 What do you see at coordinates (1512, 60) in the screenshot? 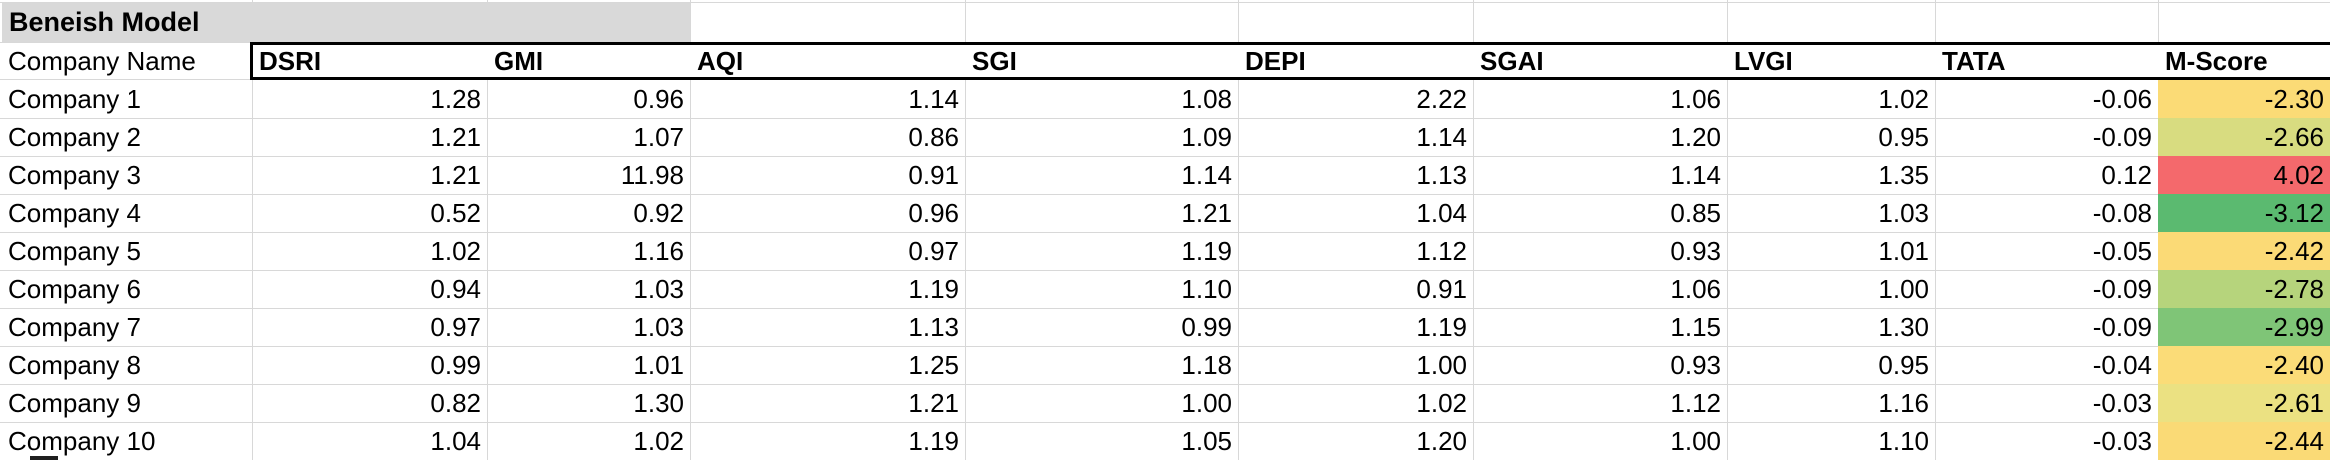
I see `column-header-sgai: SGAI` at bounding box center [1512, 60].